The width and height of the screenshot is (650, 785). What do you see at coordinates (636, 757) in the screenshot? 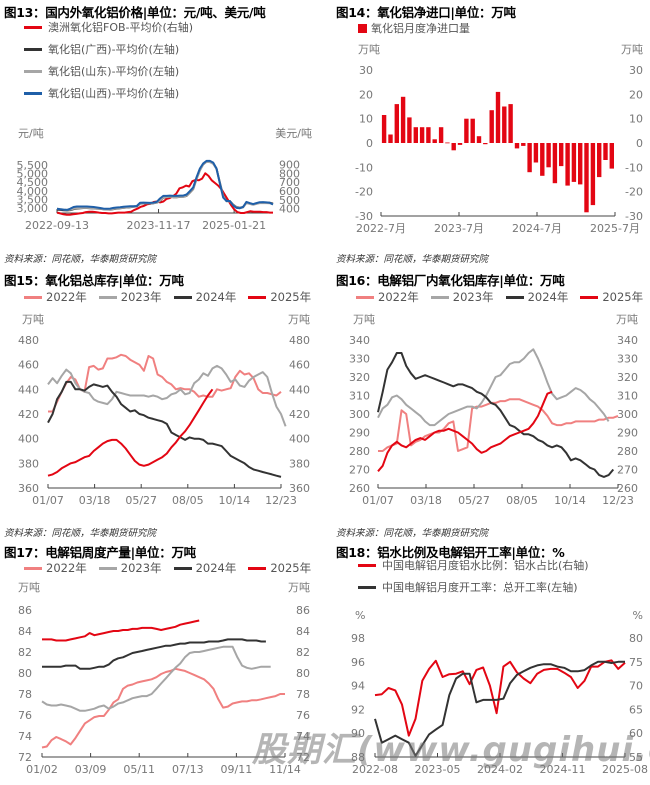
I see `y-right-tick-label: 55` at bounding box center [636, 757].